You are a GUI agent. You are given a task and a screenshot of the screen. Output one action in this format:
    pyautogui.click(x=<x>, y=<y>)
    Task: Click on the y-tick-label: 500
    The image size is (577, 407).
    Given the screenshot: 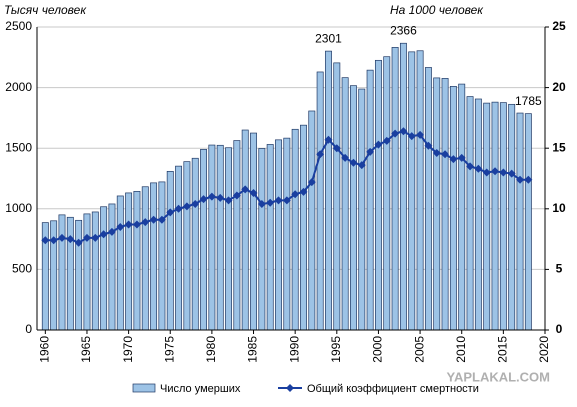 What is the action you would take?
    pyautogui.click(x=22, y=269)
    